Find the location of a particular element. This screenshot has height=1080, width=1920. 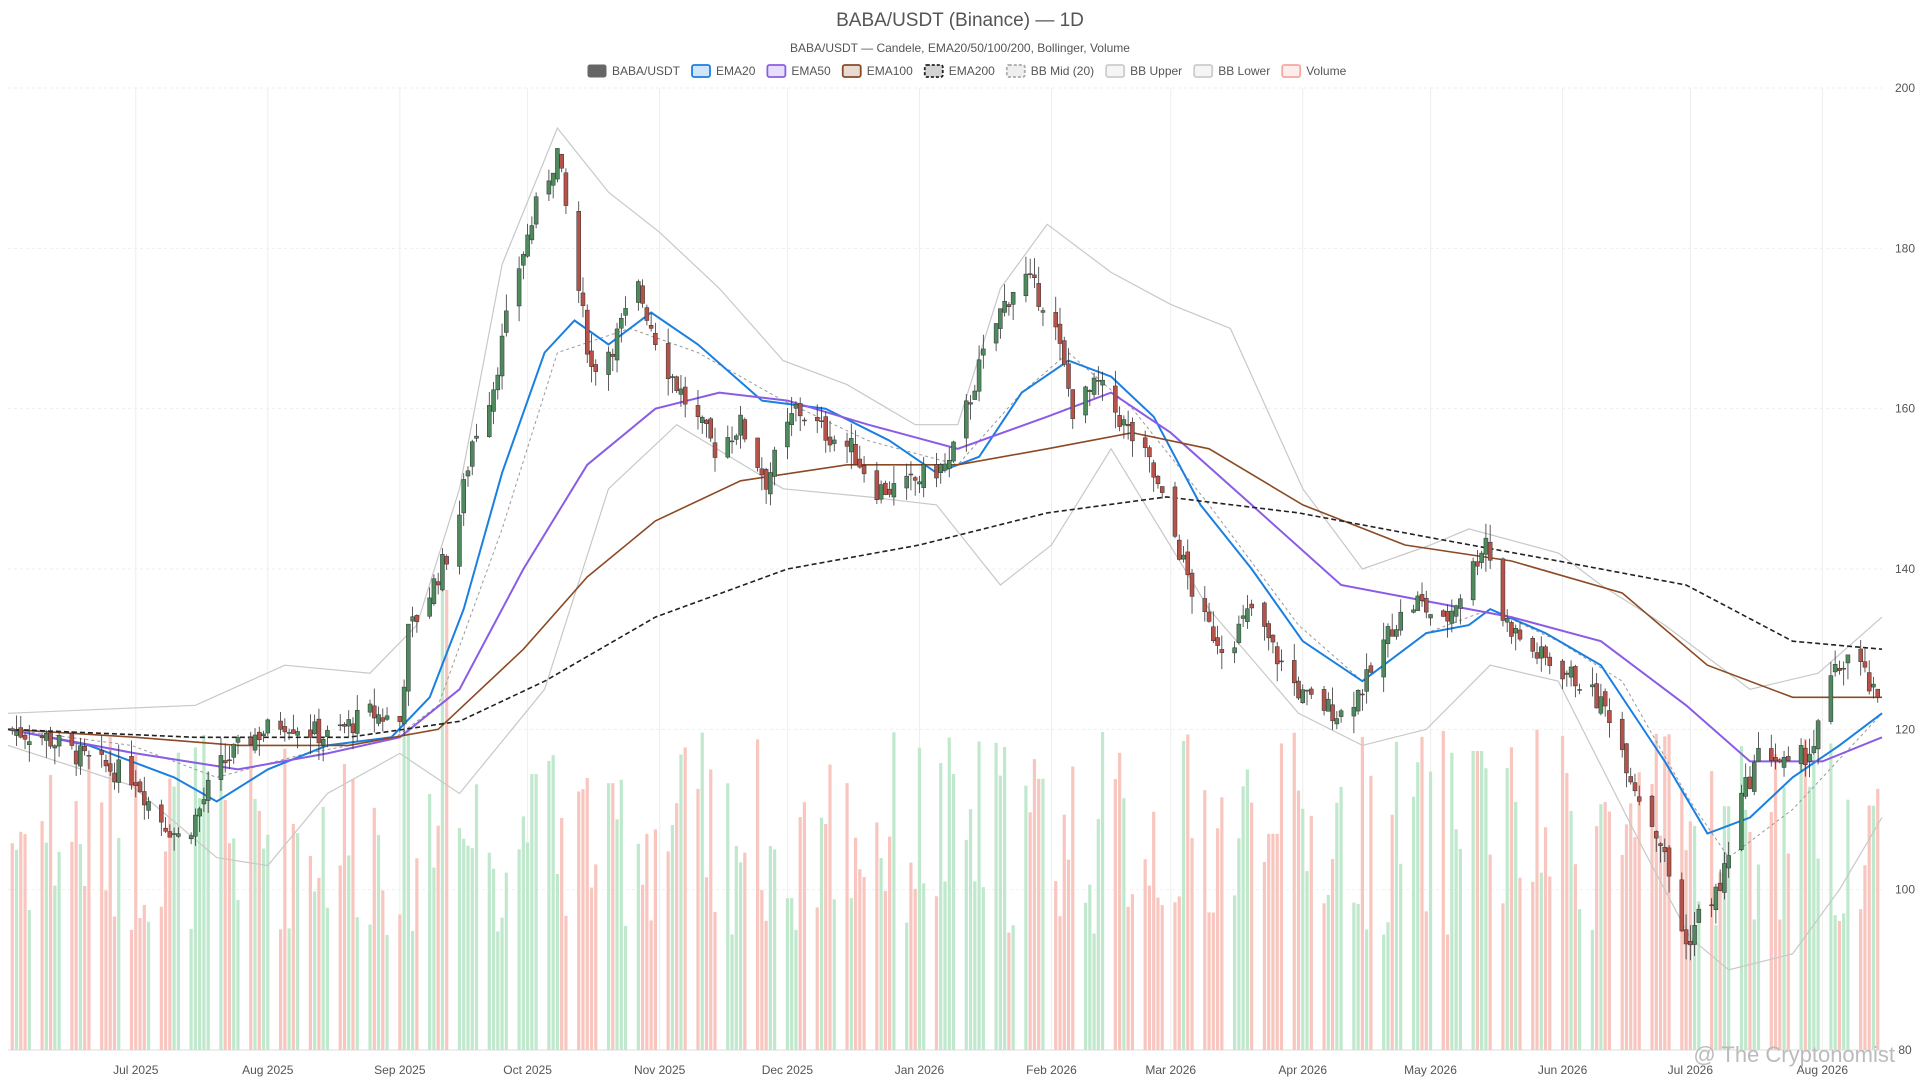

y-tick-label: 180 is located at coordinates (1905, 248).